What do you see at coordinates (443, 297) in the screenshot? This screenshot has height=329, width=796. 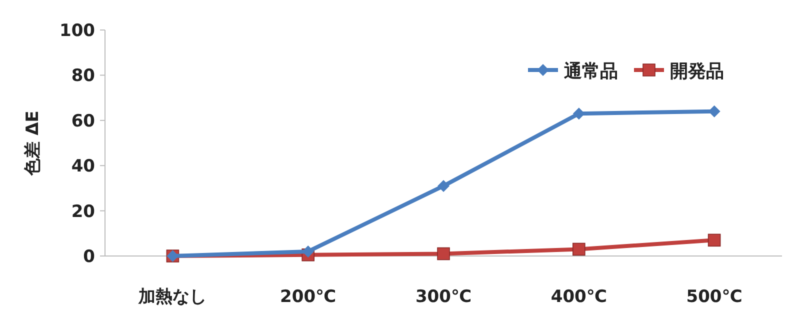 I see `x-tick-label: 300℃` at bounding box center [443, 297].